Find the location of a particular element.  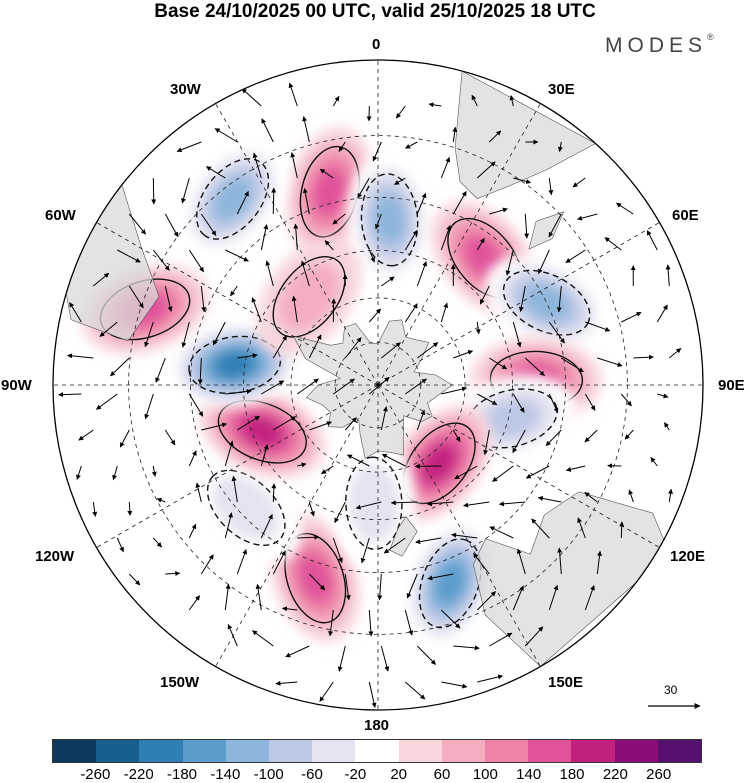

anomaly-contour-neg-bellingshausen is located at coordinates (235, 365).